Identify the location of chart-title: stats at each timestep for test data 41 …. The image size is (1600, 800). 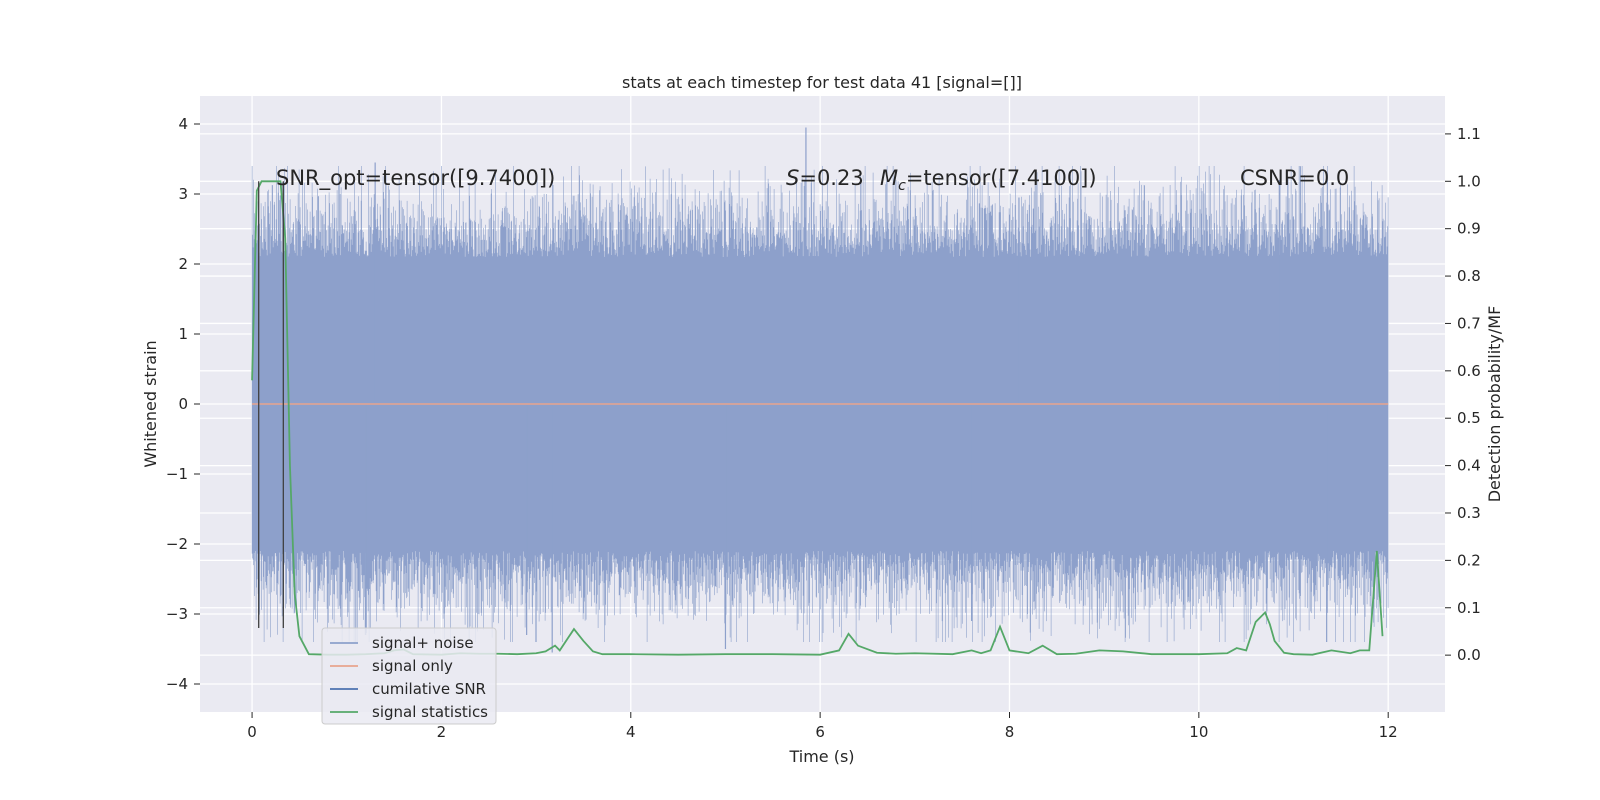
(822, 82).